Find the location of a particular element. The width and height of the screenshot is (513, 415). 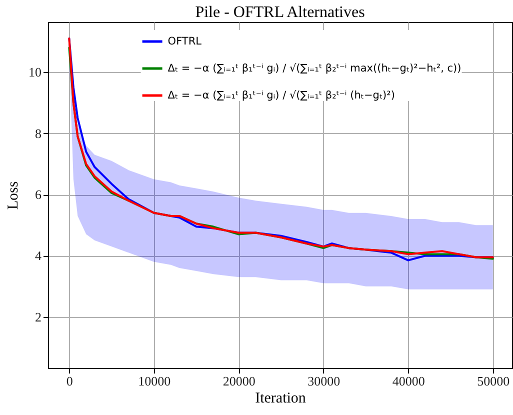

legend-label: Δₜ = −α (∑ᵢ₌₁ᵗ β₁ᵗ⁻ⁱ gᵢ) / √(∑ᵢ₌₁ᵗ β₂ᵗ⁻ⁱ (hₜ−gₜ)²) is located at coordinates (281, 96).